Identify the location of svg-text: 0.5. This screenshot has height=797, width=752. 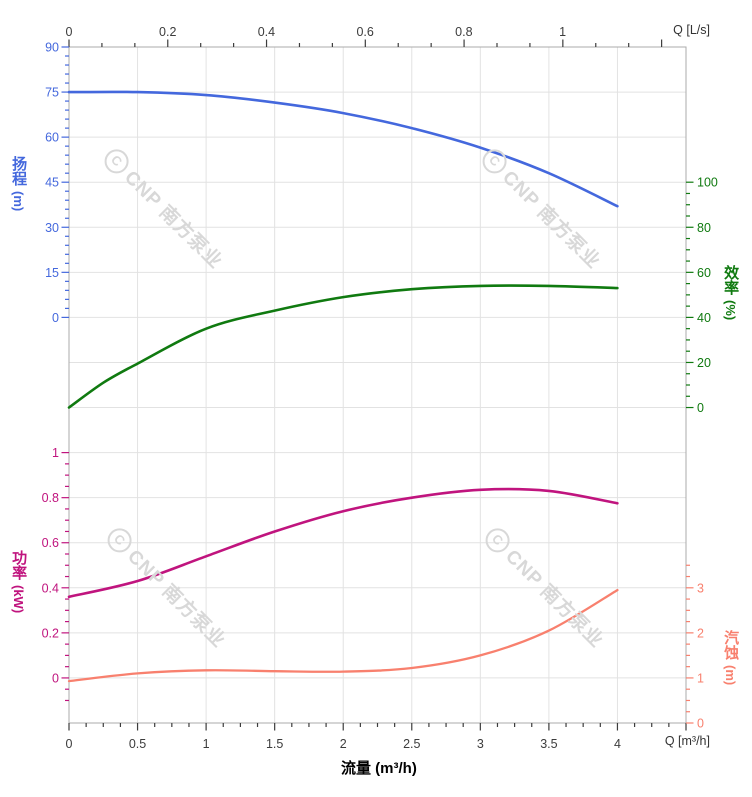
(137, 744).